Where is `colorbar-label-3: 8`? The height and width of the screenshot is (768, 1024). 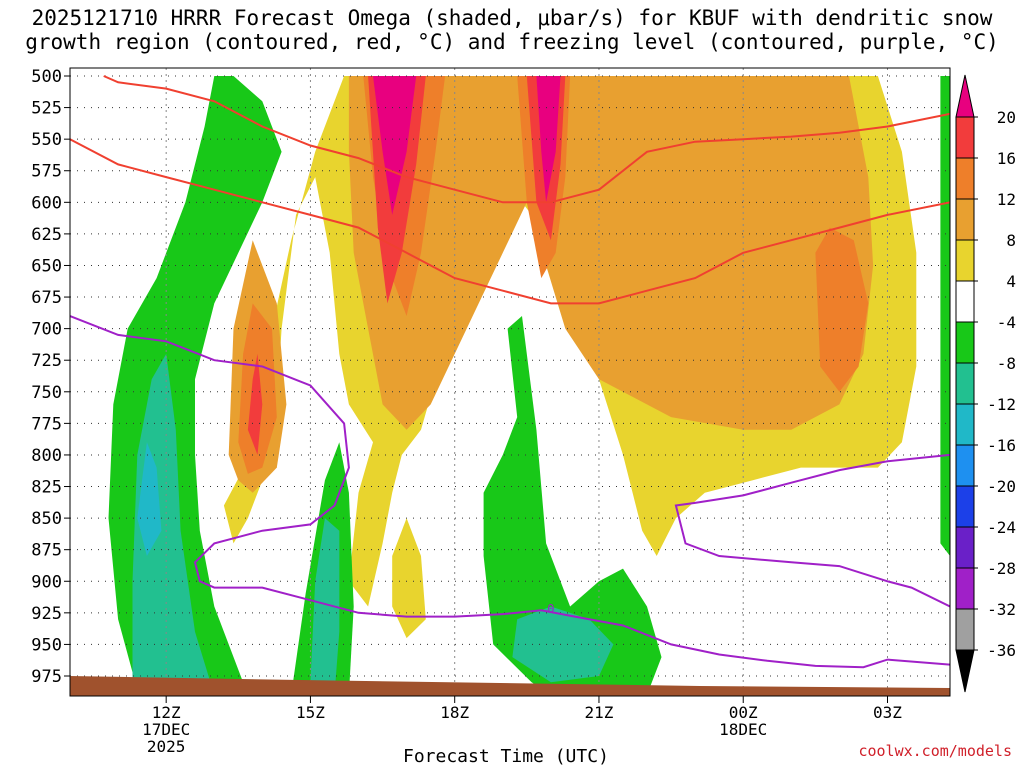 colorbar-label-3: 8 is located at coordinates (1011, 240).